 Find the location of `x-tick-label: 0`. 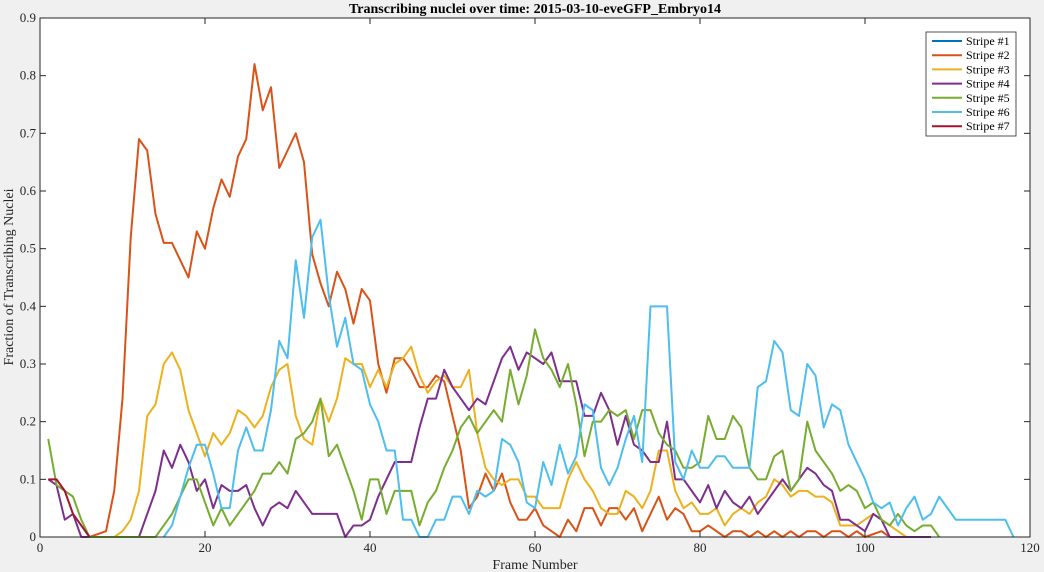

x-tick-label: 0 is located at coordinates (40, 547).